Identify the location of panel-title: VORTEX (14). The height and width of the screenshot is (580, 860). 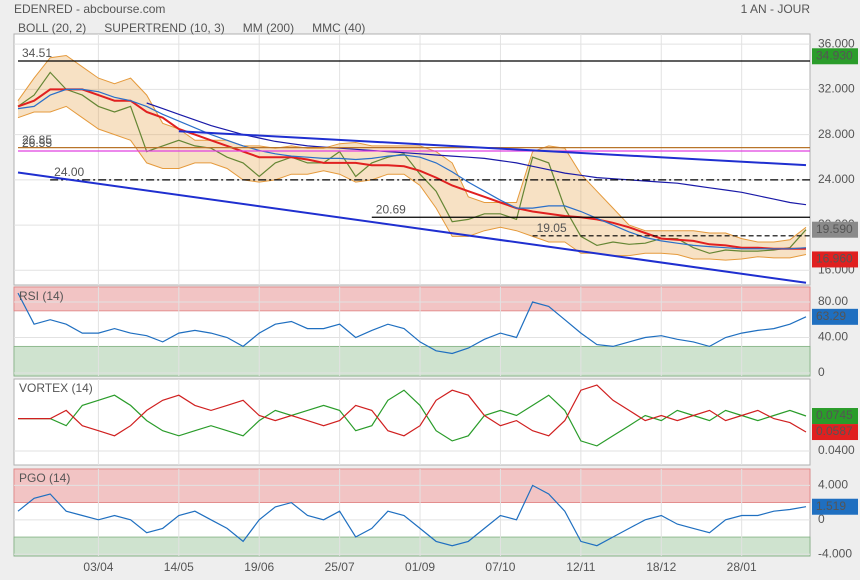
(56, 388).